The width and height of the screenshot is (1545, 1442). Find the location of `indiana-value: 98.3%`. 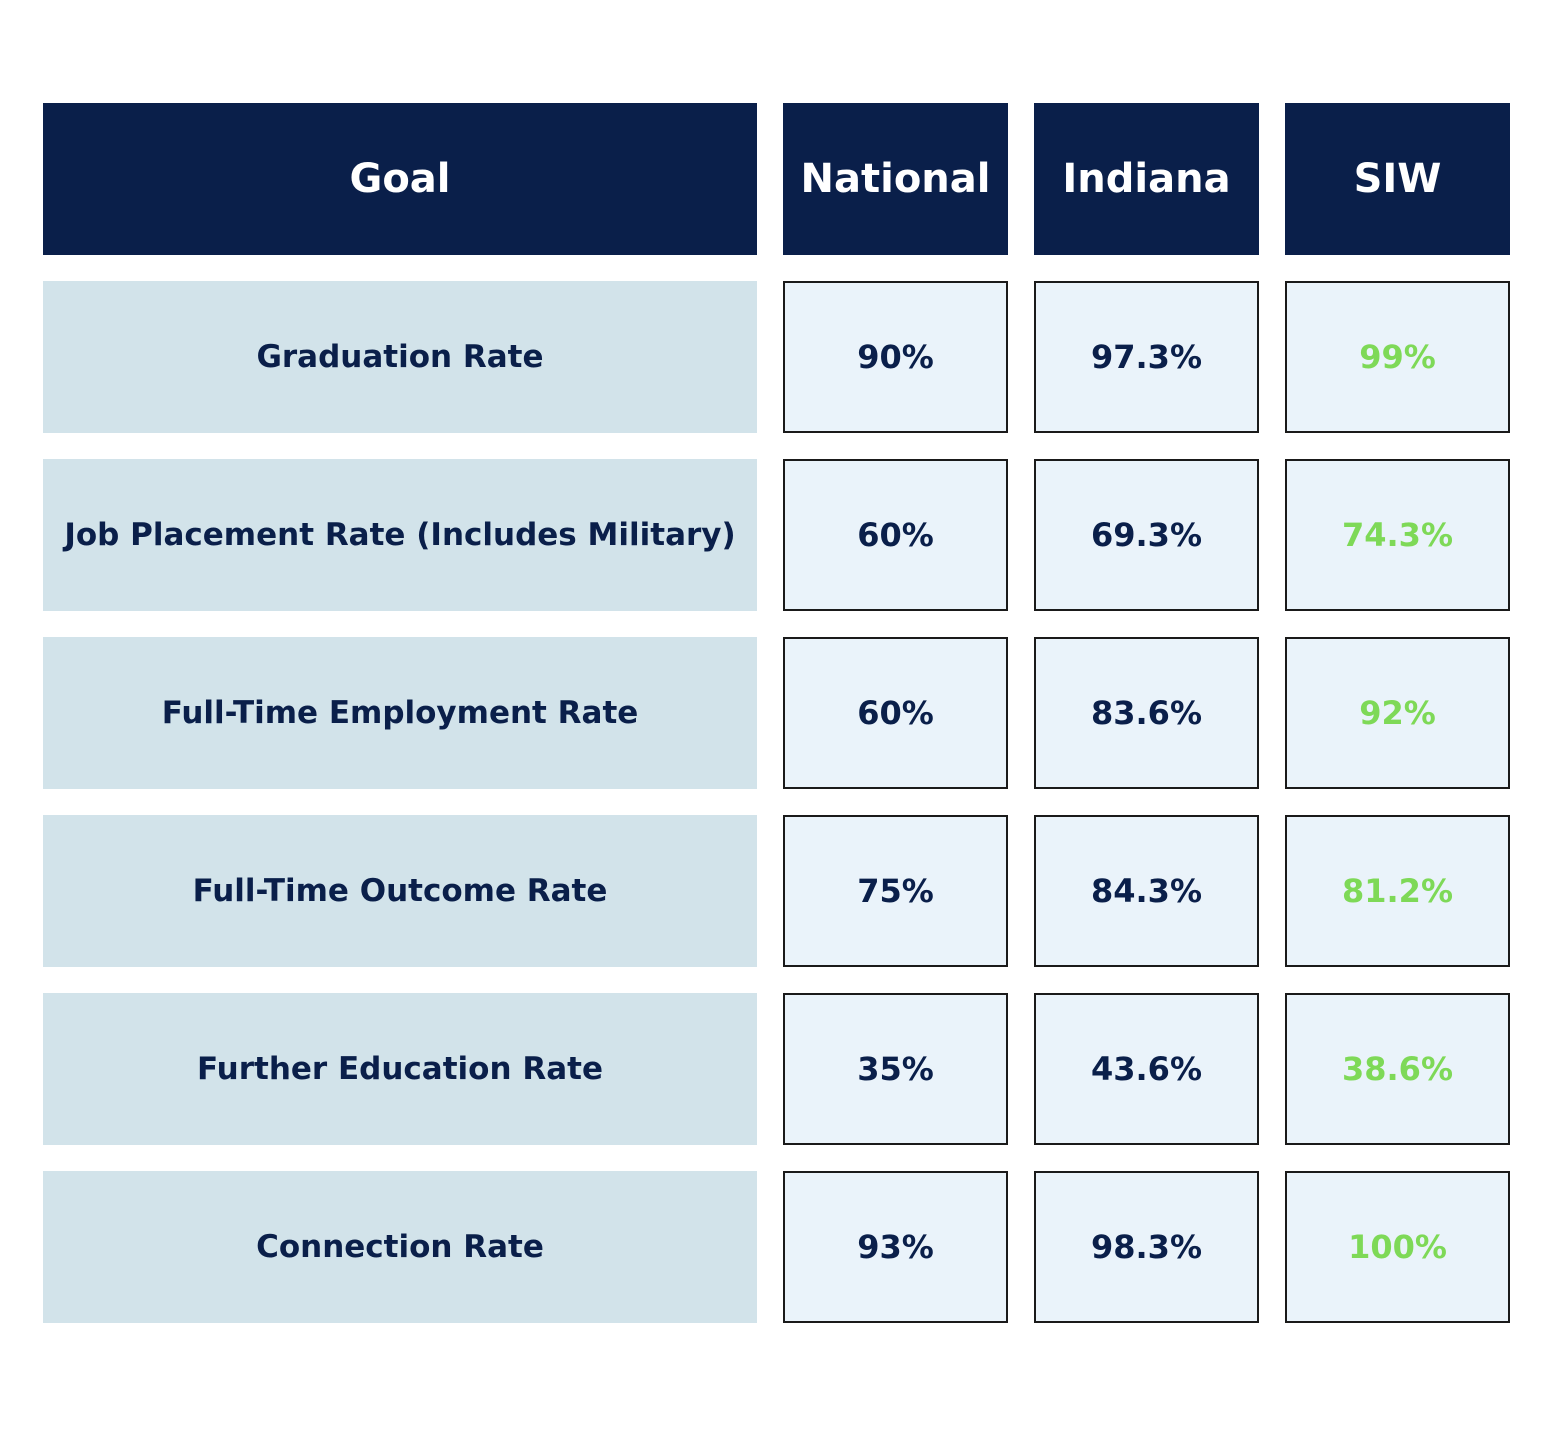

indiana-value: 98.3% is located at coordinates (1146, 1247).